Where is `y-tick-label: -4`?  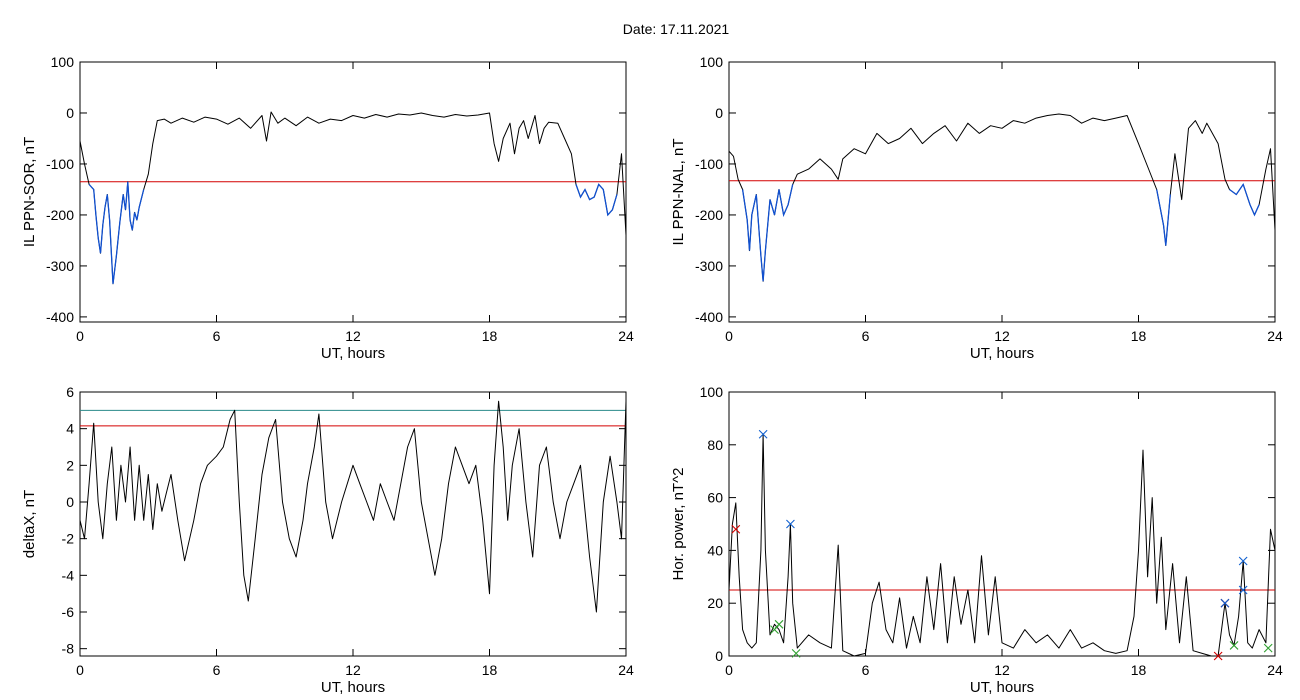
y-tick-label: -4 is located at coordinates (68, 575).